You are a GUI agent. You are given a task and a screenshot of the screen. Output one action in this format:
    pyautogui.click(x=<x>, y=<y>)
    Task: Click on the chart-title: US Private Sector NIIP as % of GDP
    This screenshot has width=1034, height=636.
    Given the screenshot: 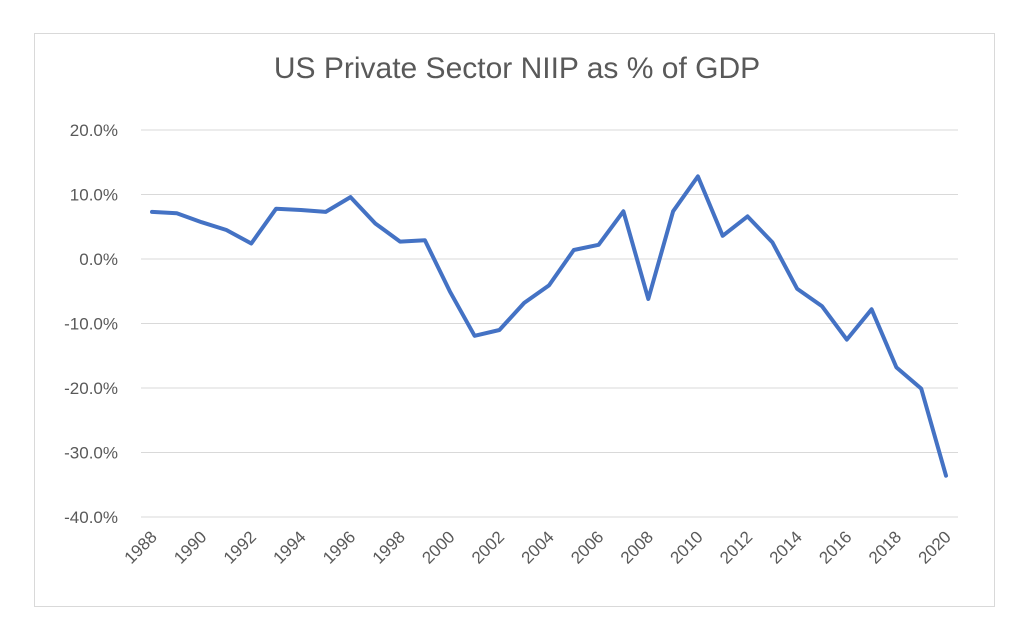 What is the action you would take?
    pyautogui.click(x=517, y=68)
    